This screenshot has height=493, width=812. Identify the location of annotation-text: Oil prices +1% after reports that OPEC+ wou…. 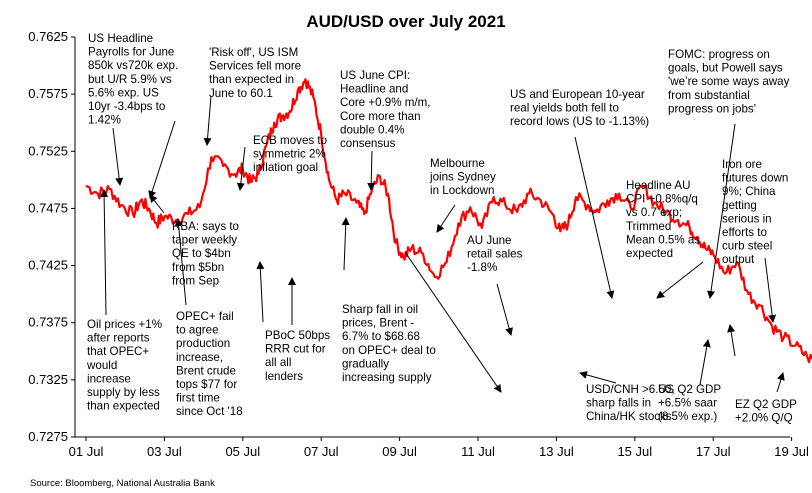
(124, 365).